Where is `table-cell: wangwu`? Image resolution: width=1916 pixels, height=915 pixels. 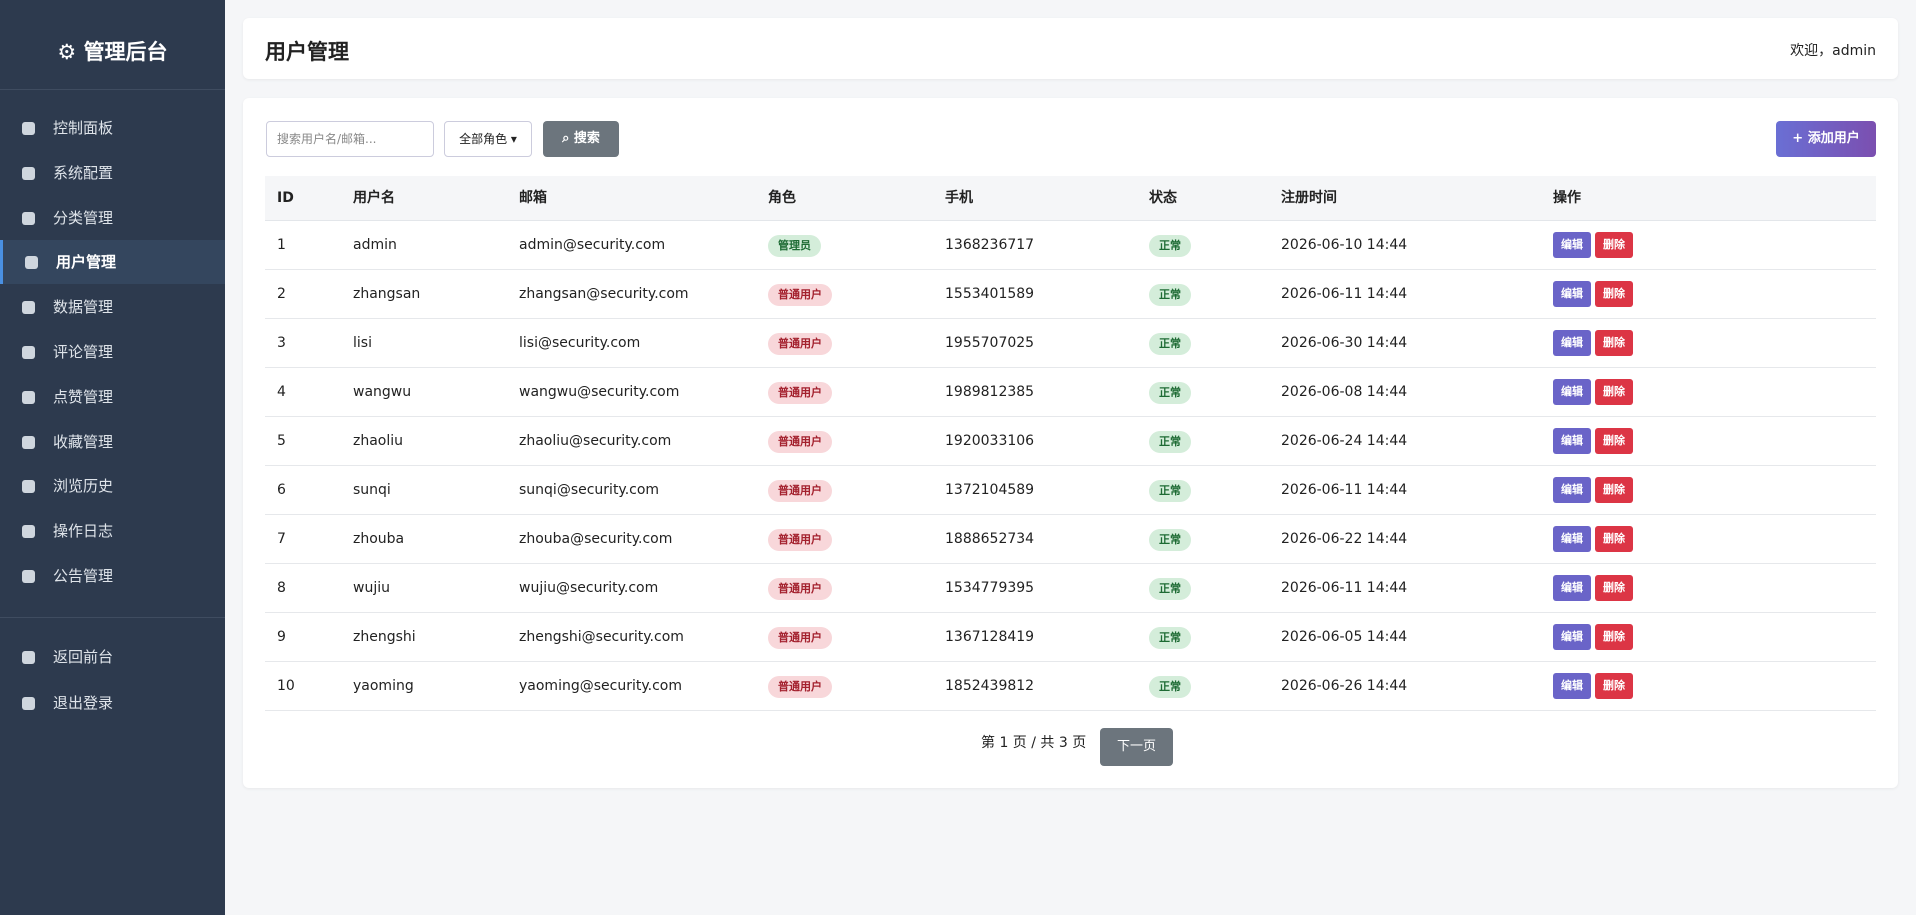
table-cell: wangwu is located at coordinates (382, 392).